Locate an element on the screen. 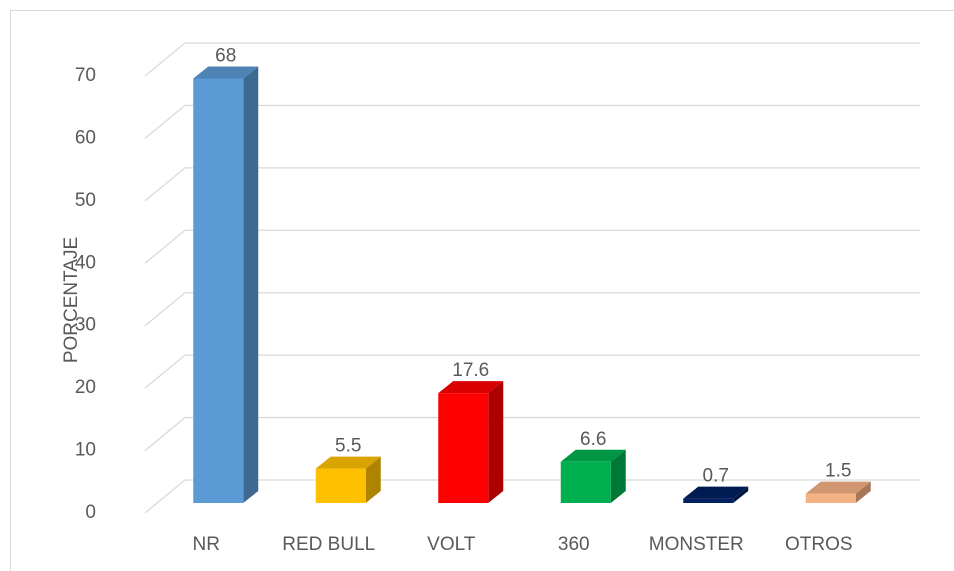  x-tick-label: VOLT is located at coordinates (451, 544).